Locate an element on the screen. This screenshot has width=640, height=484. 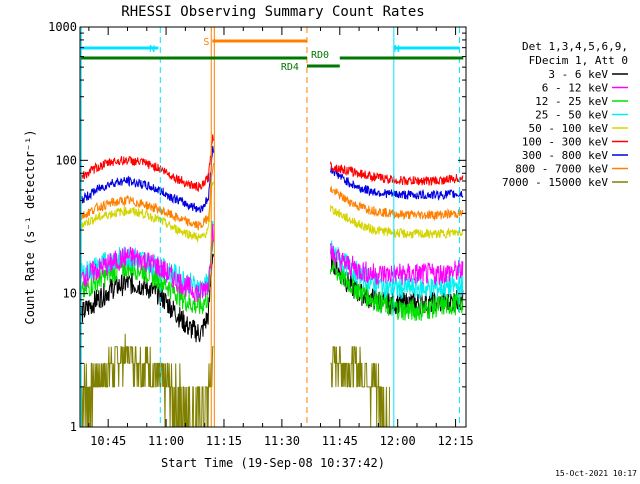
x-tick-label: 11:00 is located at coordinates (166, 441).